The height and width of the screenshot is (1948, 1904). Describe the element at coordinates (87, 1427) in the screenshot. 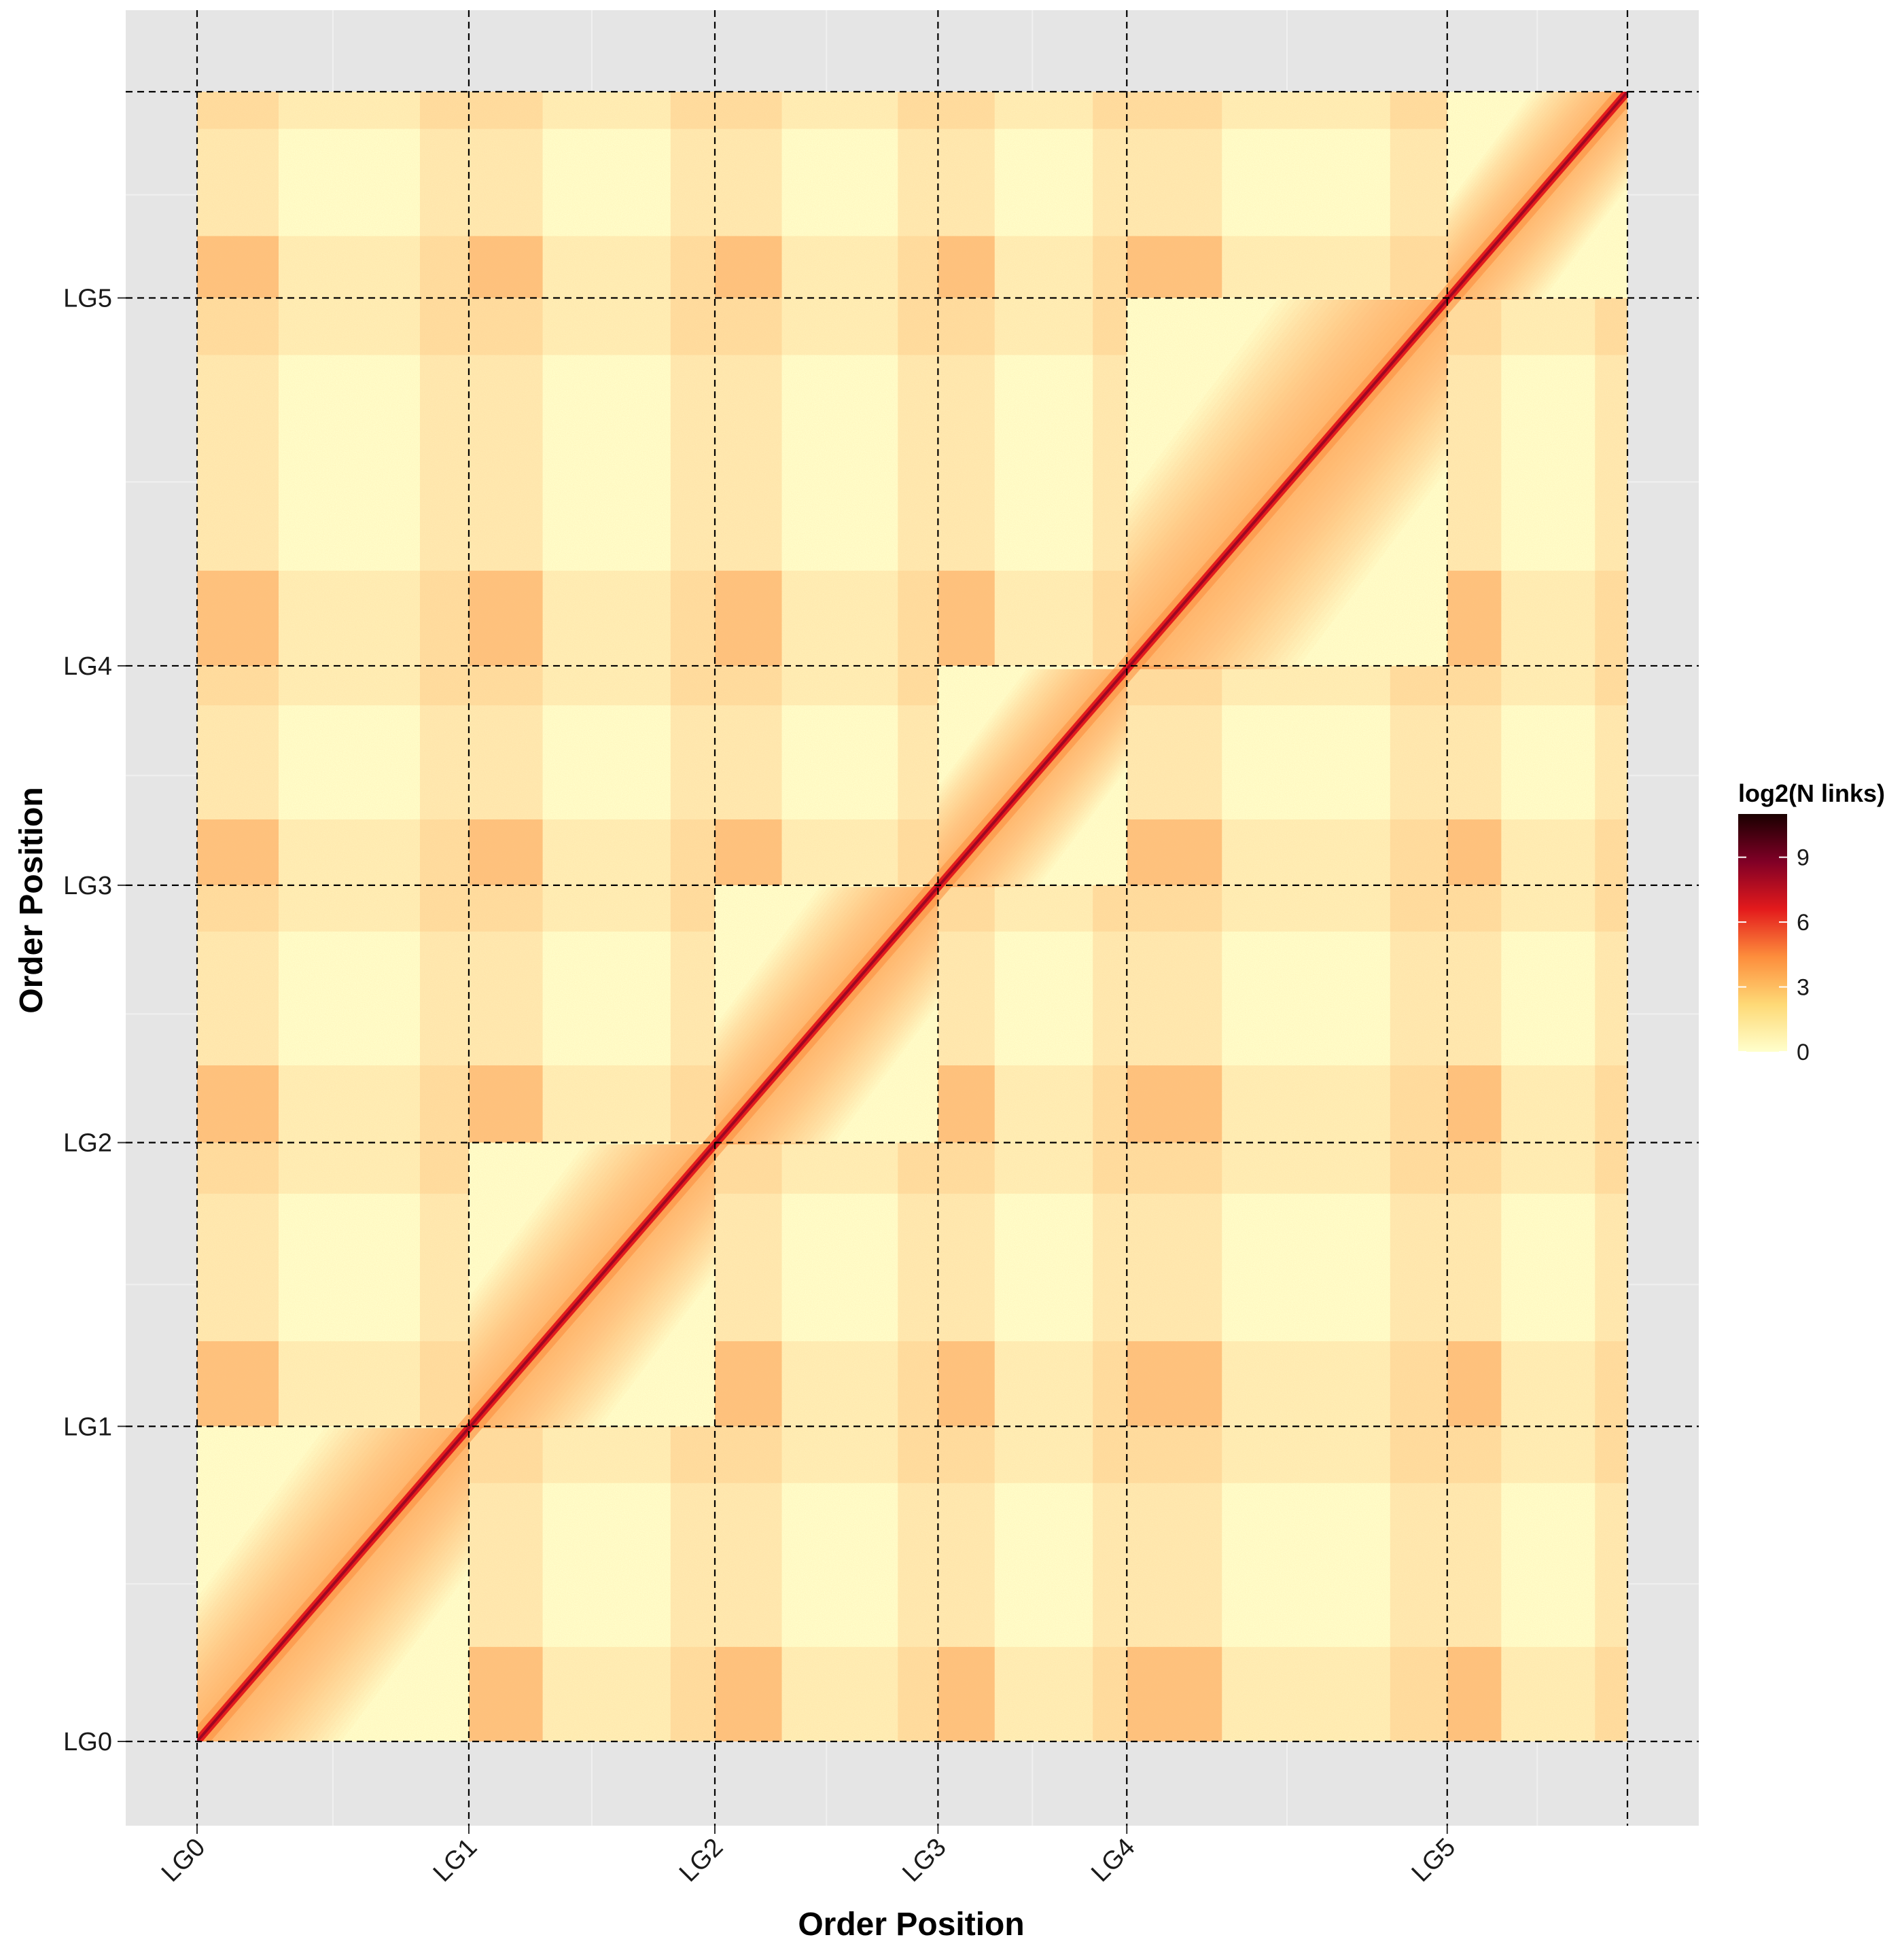

I see `y-tick-label: LG1` at that location.